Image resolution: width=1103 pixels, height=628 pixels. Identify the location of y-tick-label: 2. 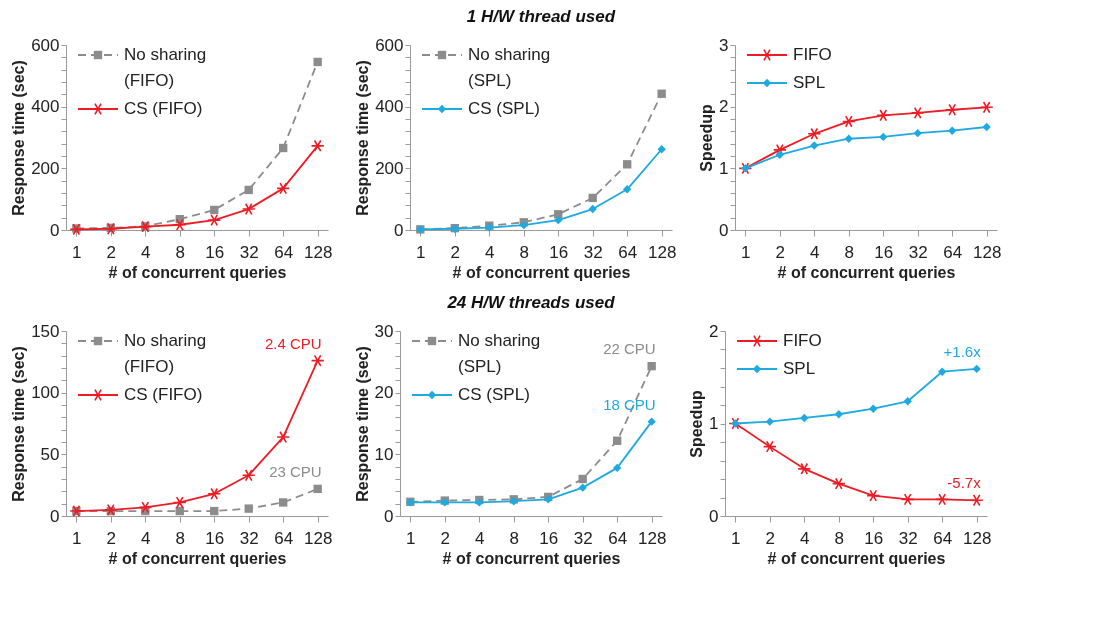
(724, 107).